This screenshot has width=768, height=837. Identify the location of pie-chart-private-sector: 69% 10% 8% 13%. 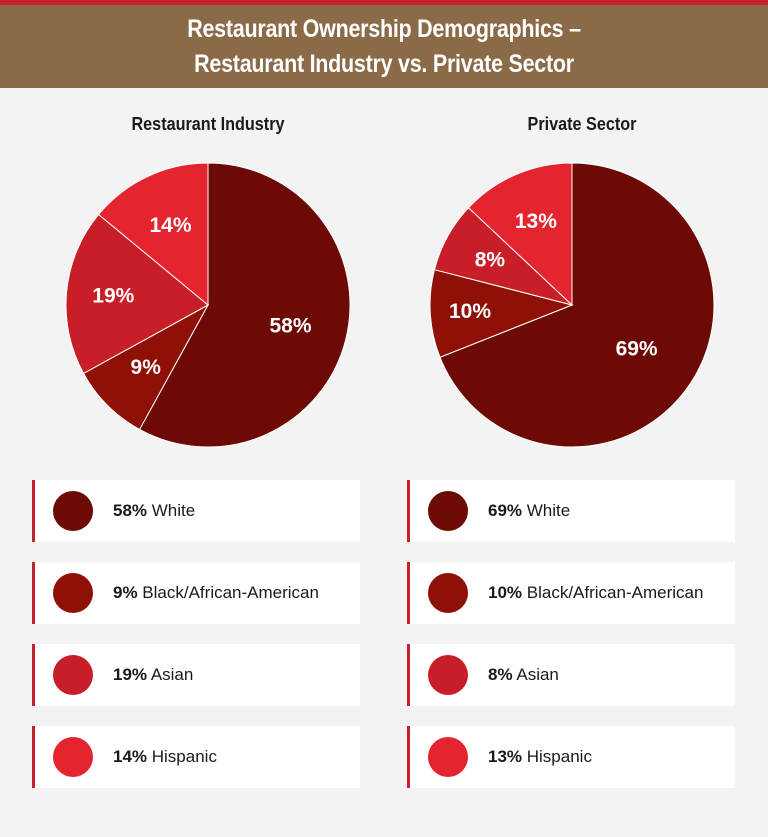
(572, 305).